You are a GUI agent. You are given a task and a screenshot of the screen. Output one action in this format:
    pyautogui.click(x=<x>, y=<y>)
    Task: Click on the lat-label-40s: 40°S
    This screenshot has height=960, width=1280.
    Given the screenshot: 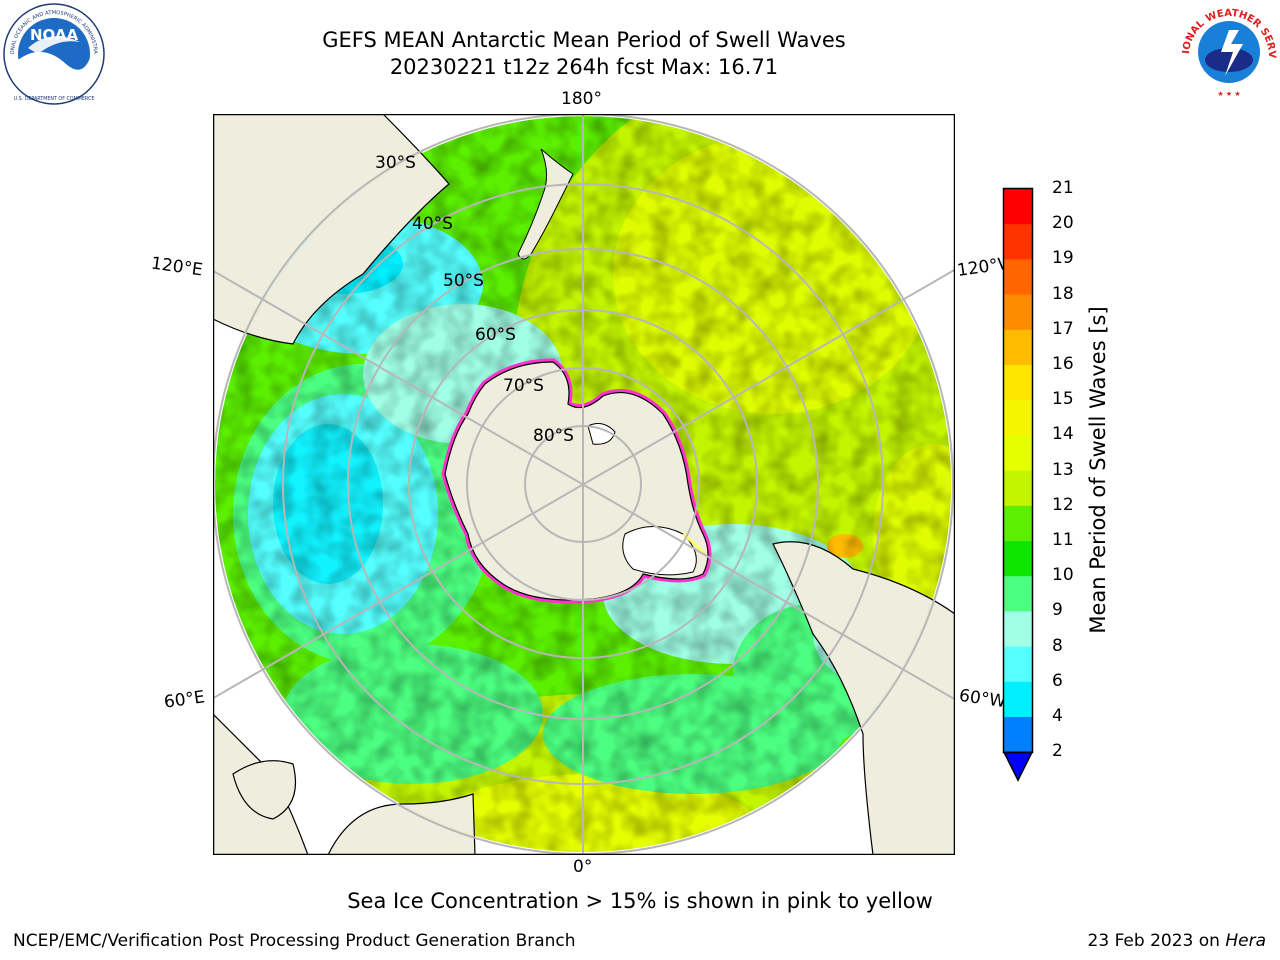 What is the action you would take?
    pyautogui.click(x=432, y=224)
    